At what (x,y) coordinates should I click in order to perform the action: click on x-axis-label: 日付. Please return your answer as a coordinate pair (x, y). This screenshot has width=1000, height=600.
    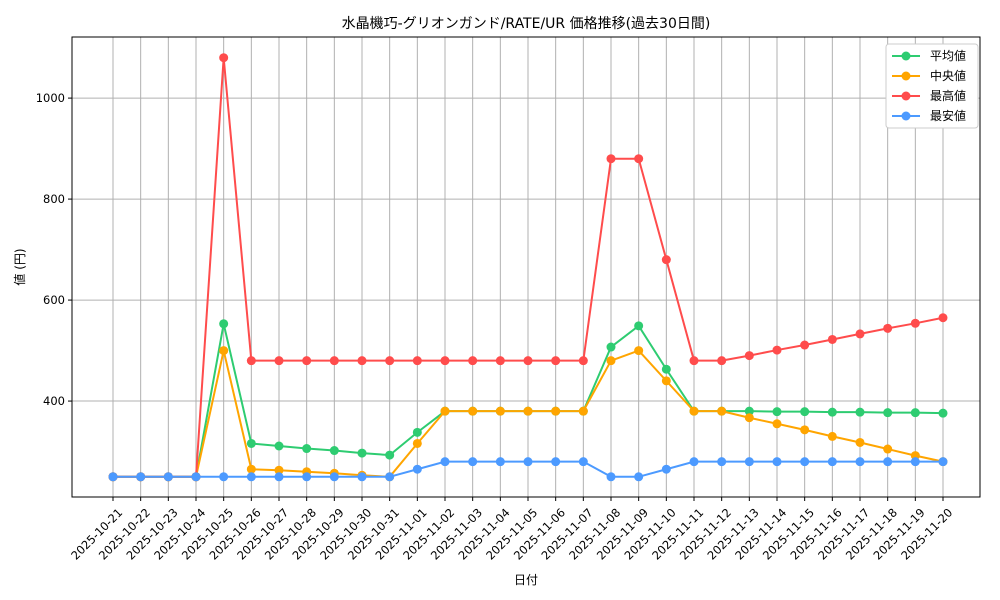
    Looking at the image, I should click on (526, 580).